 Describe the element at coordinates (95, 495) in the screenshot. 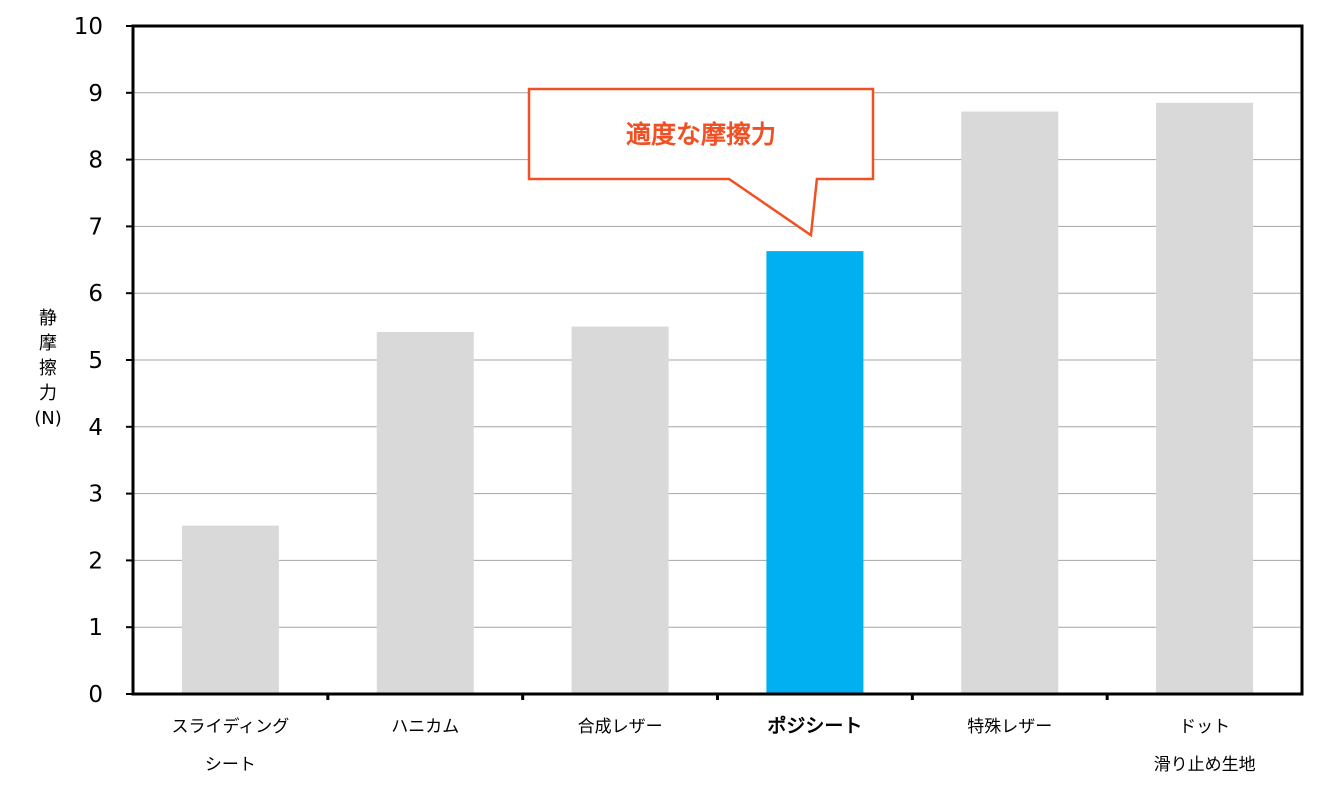

I see `y-tick-label: 3` at that location.